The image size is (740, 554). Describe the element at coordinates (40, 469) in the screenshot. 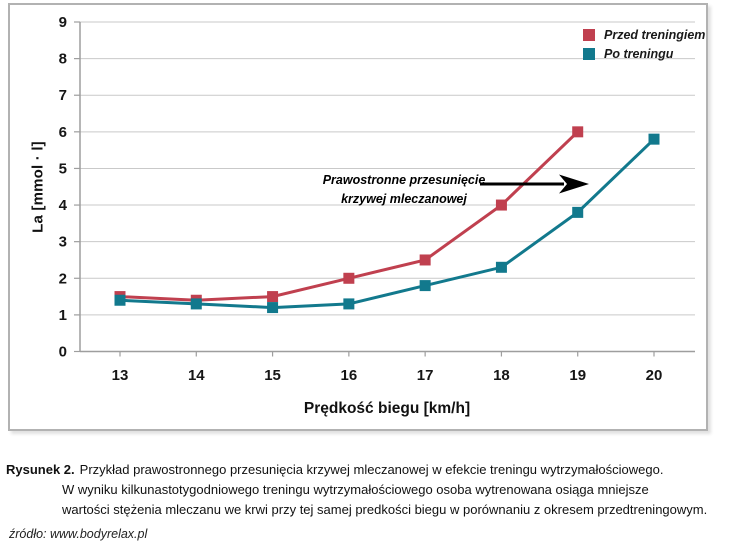

I see `caption-label: Rysunek 2.` at that location.